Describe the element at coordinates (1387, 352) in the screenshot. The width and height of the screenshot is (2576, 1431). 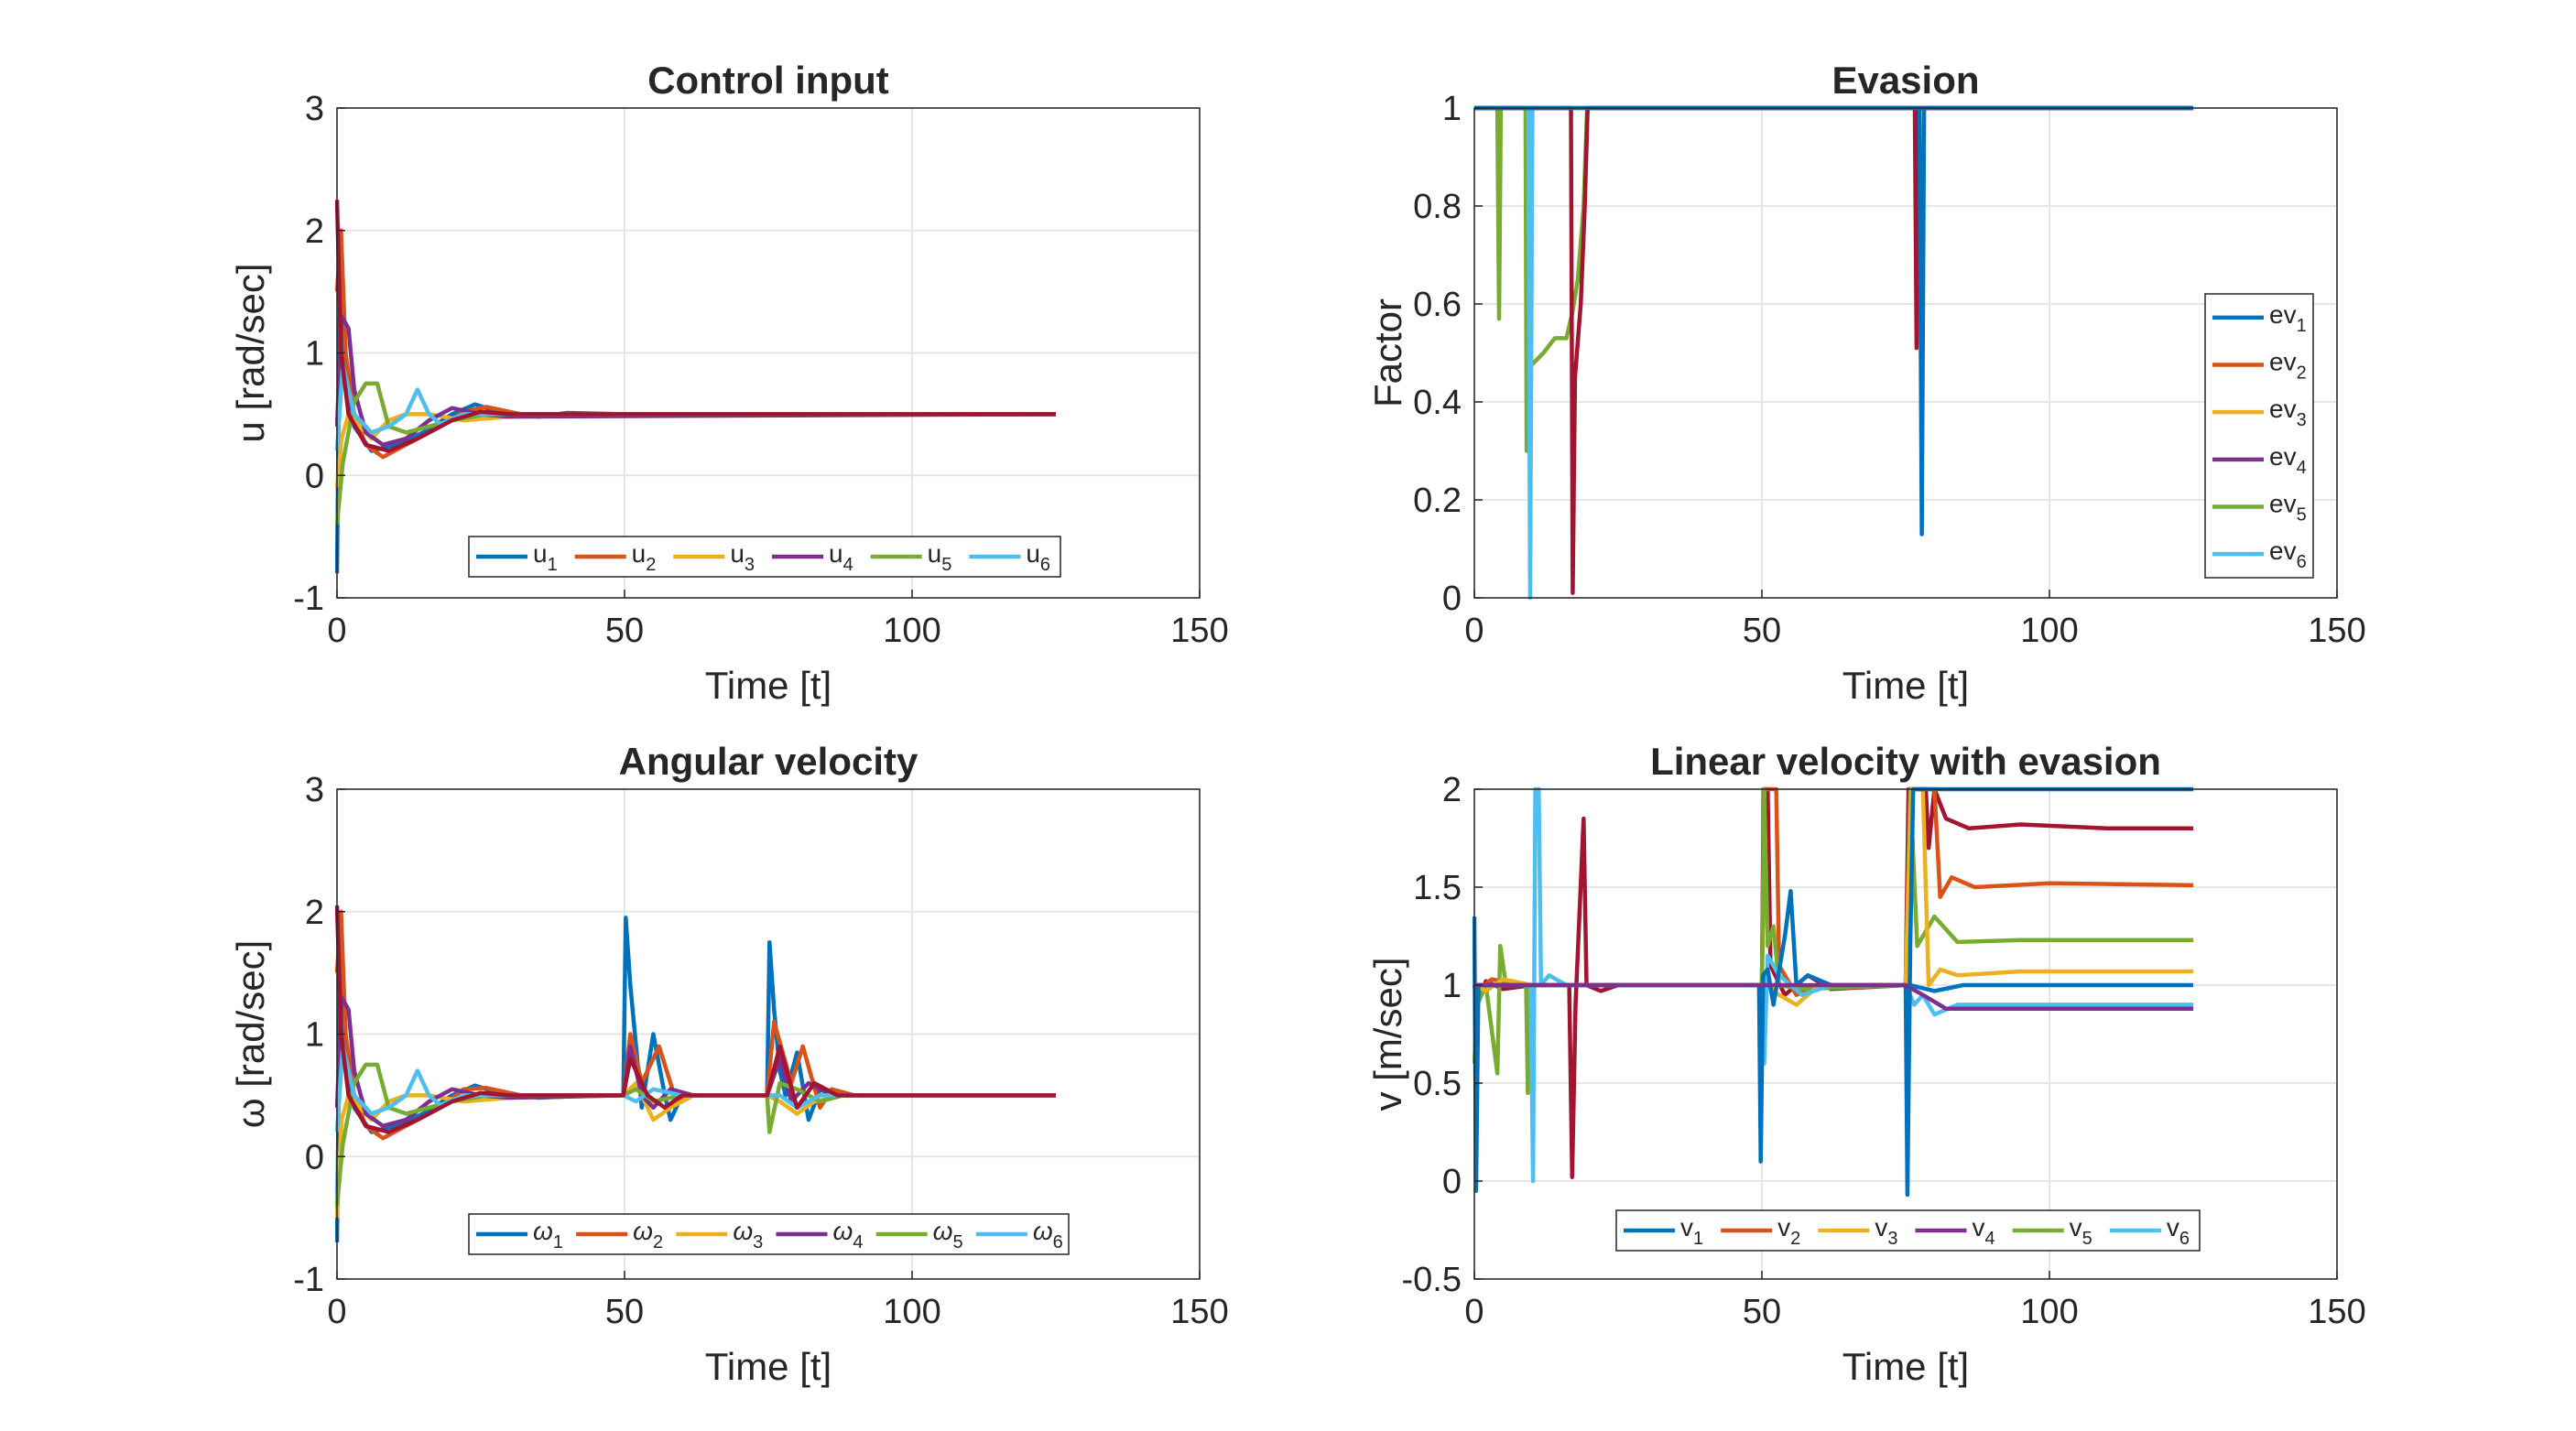
I see `y-axis-label: Factor` at that location.